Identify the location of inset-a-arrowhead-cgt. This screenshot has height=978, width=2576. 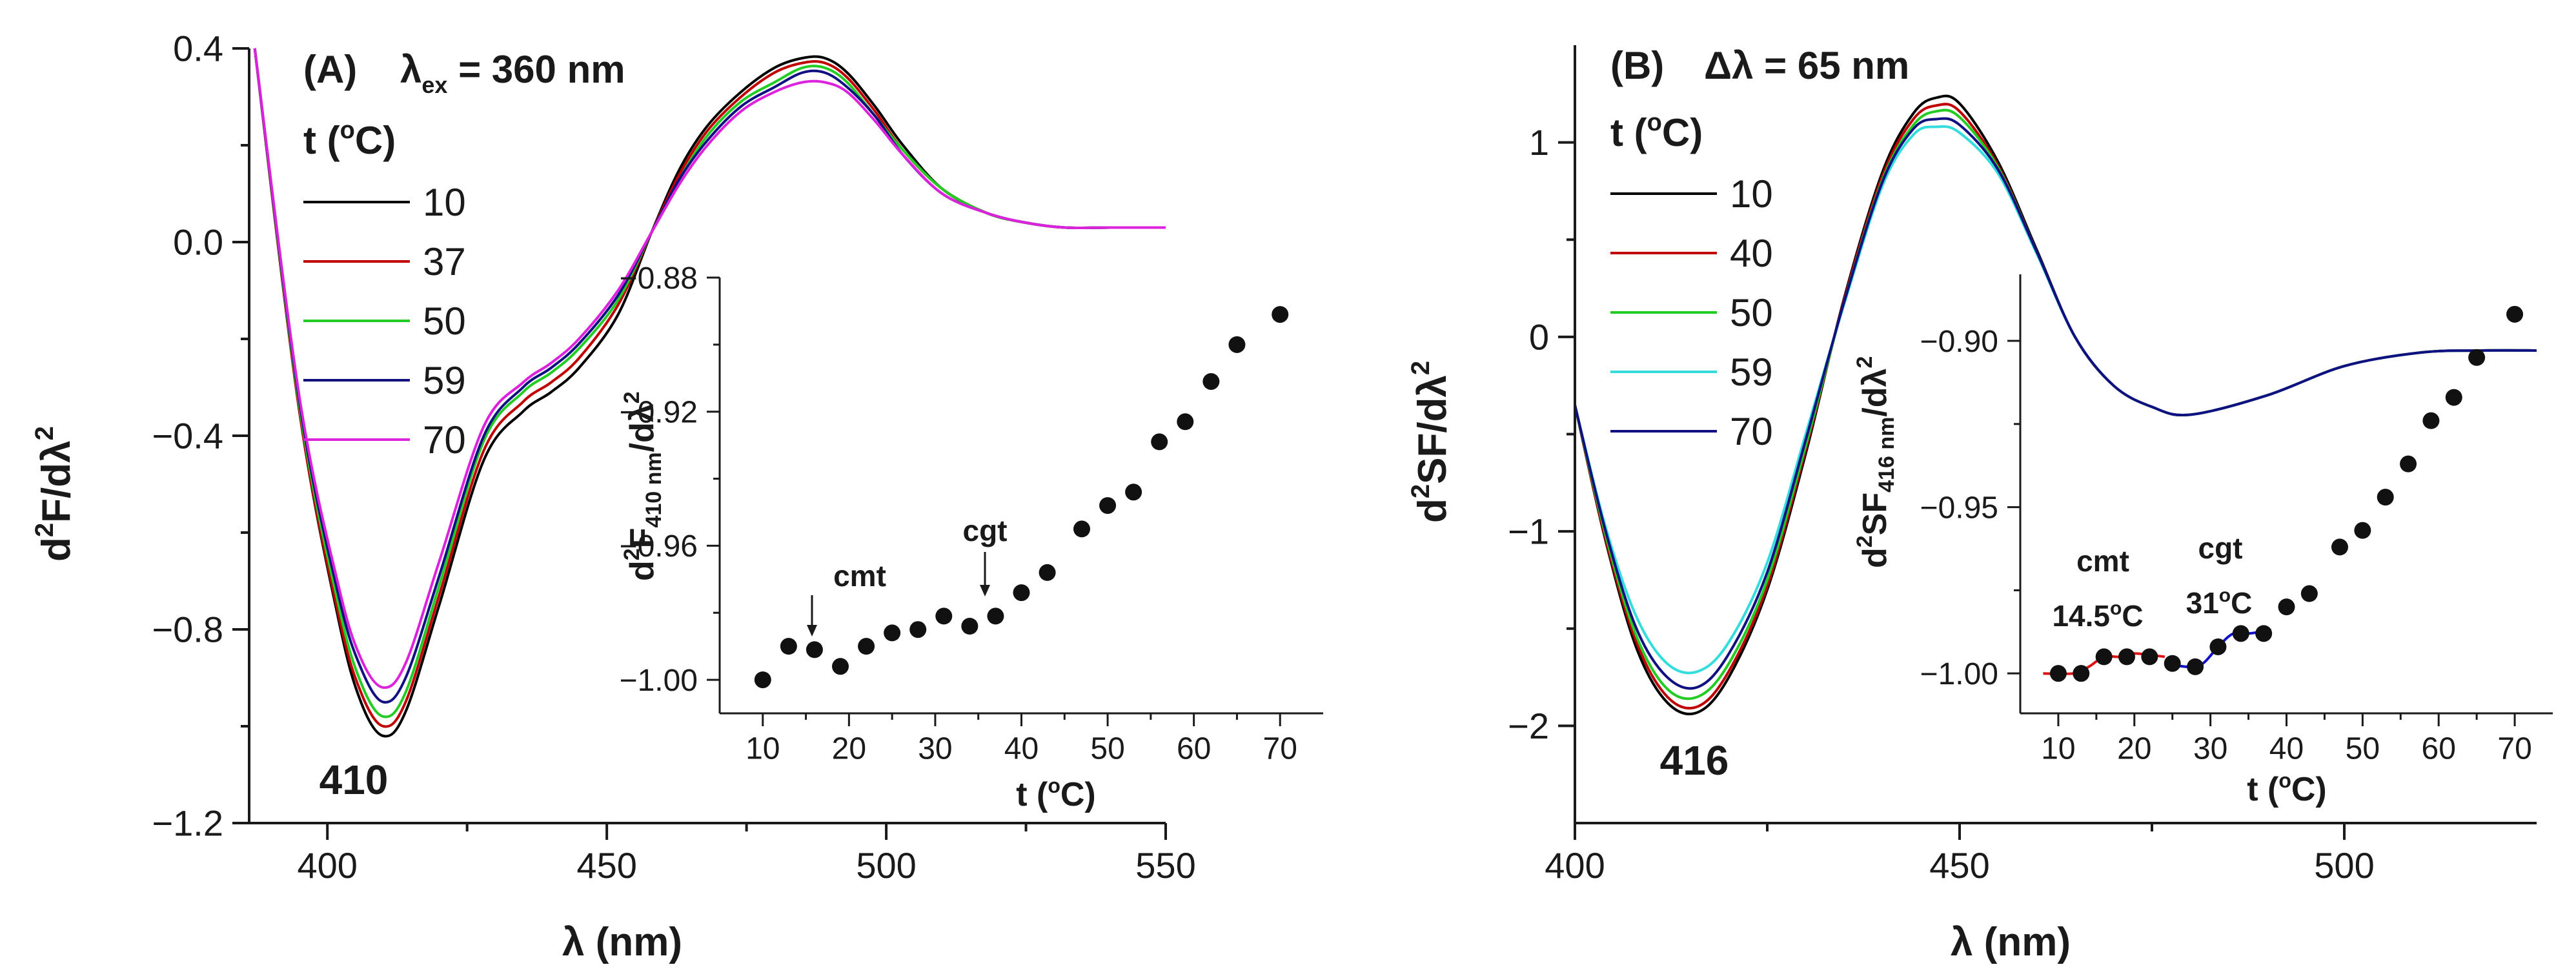
(985, 590).